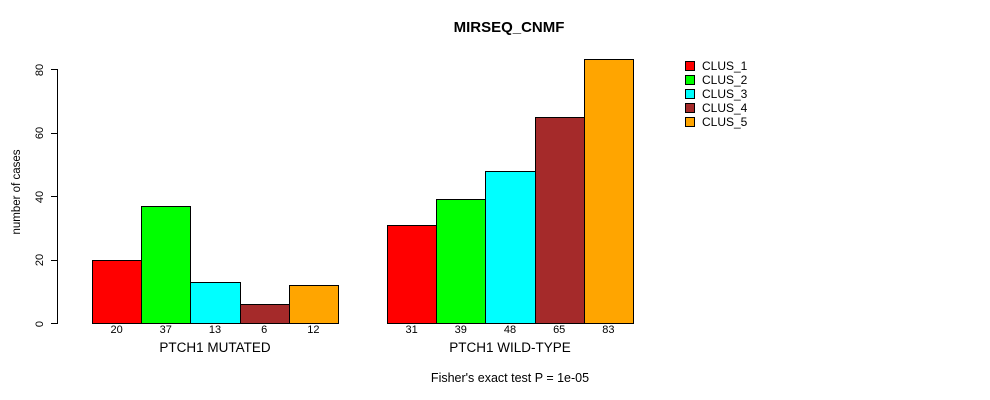 The width and height of the screenshot is (990, 400). I want to click on bar-value-label: 83, so click(608, 330).